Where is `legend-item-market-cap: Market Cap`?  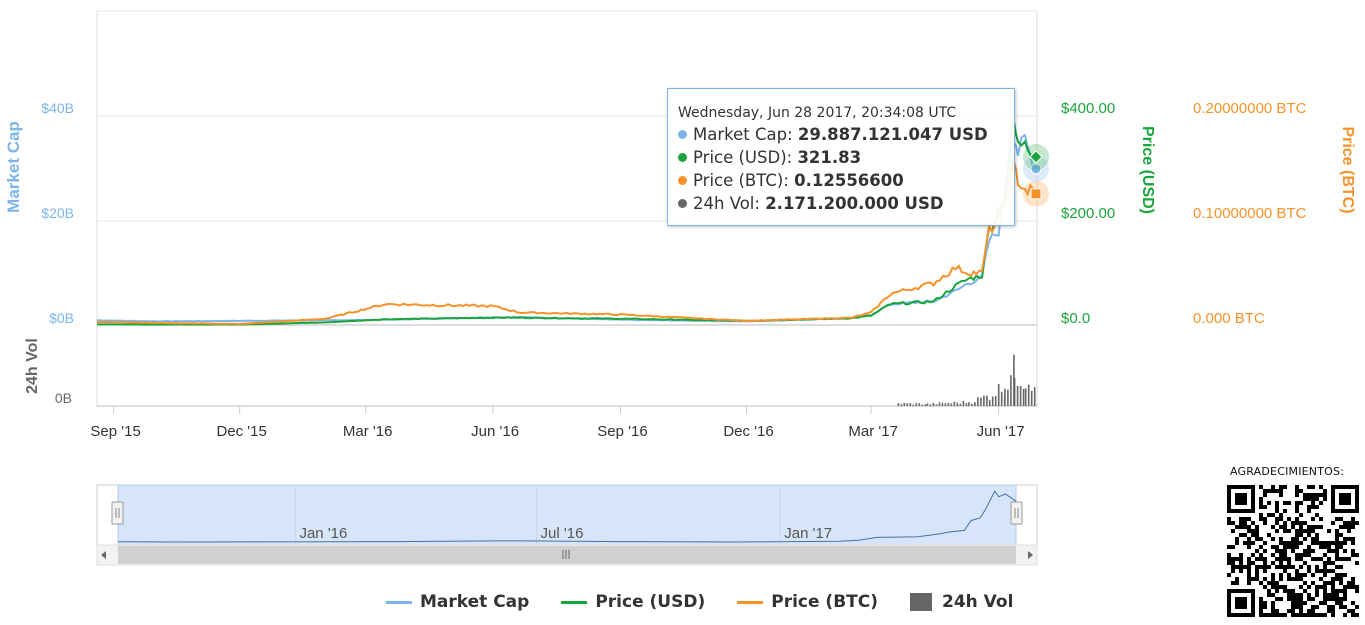 legend-item-market-cap: Market Cap is located at coordinates (457, 602).